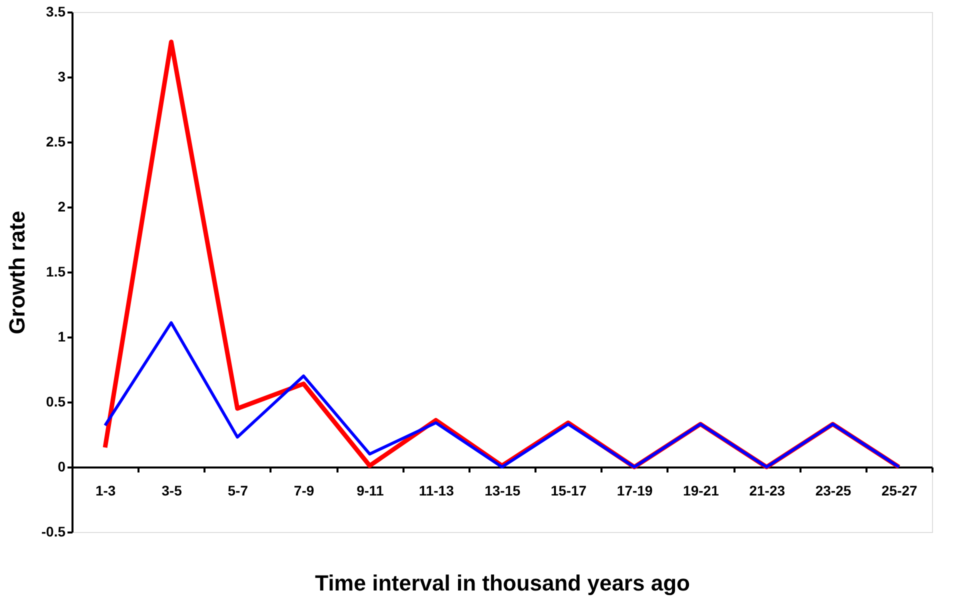  I want to click on y-tick-label: 2, so click(62, 206).